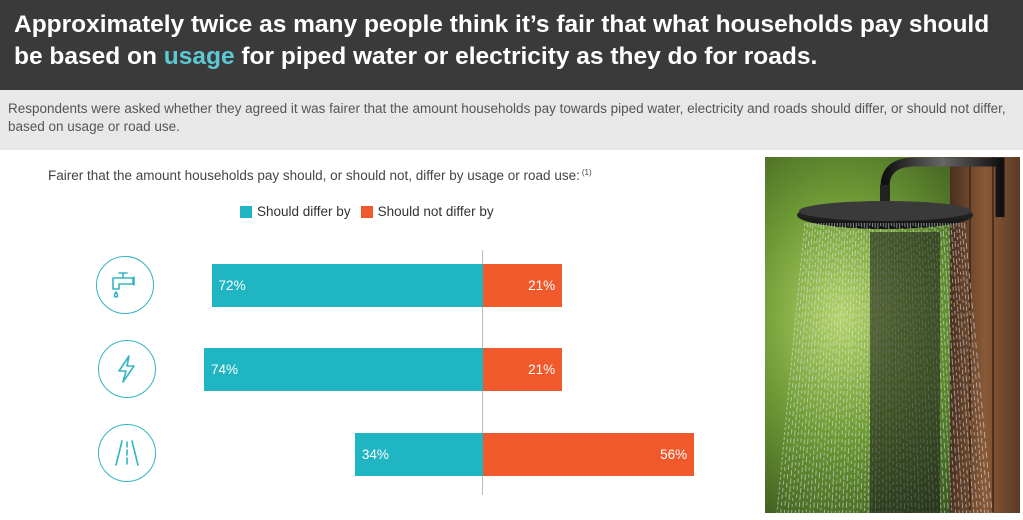 This screenshot has height=520, width=1023. What do you see at coordinates (674, 454) in the screenshot?
I see `bar-value-label: 56%` at bounding box center [674, 454].